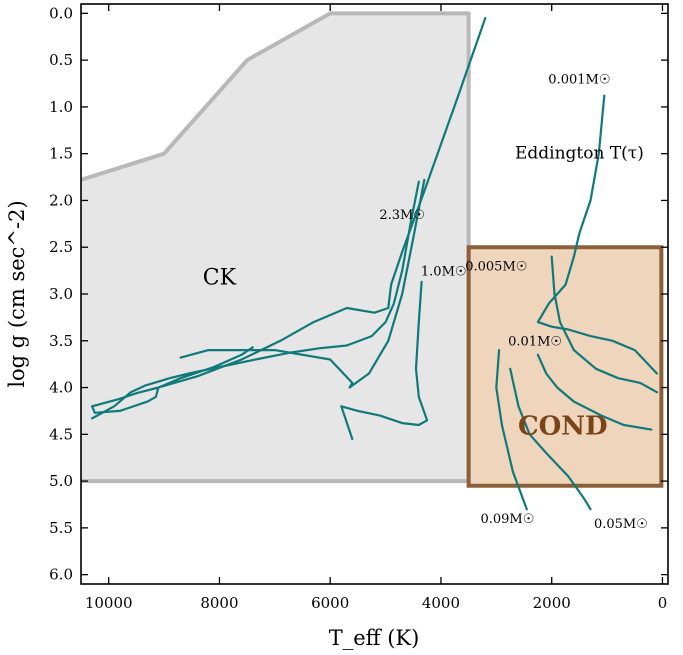  I want to click on series-line-0-05-m, so click(550, 439).